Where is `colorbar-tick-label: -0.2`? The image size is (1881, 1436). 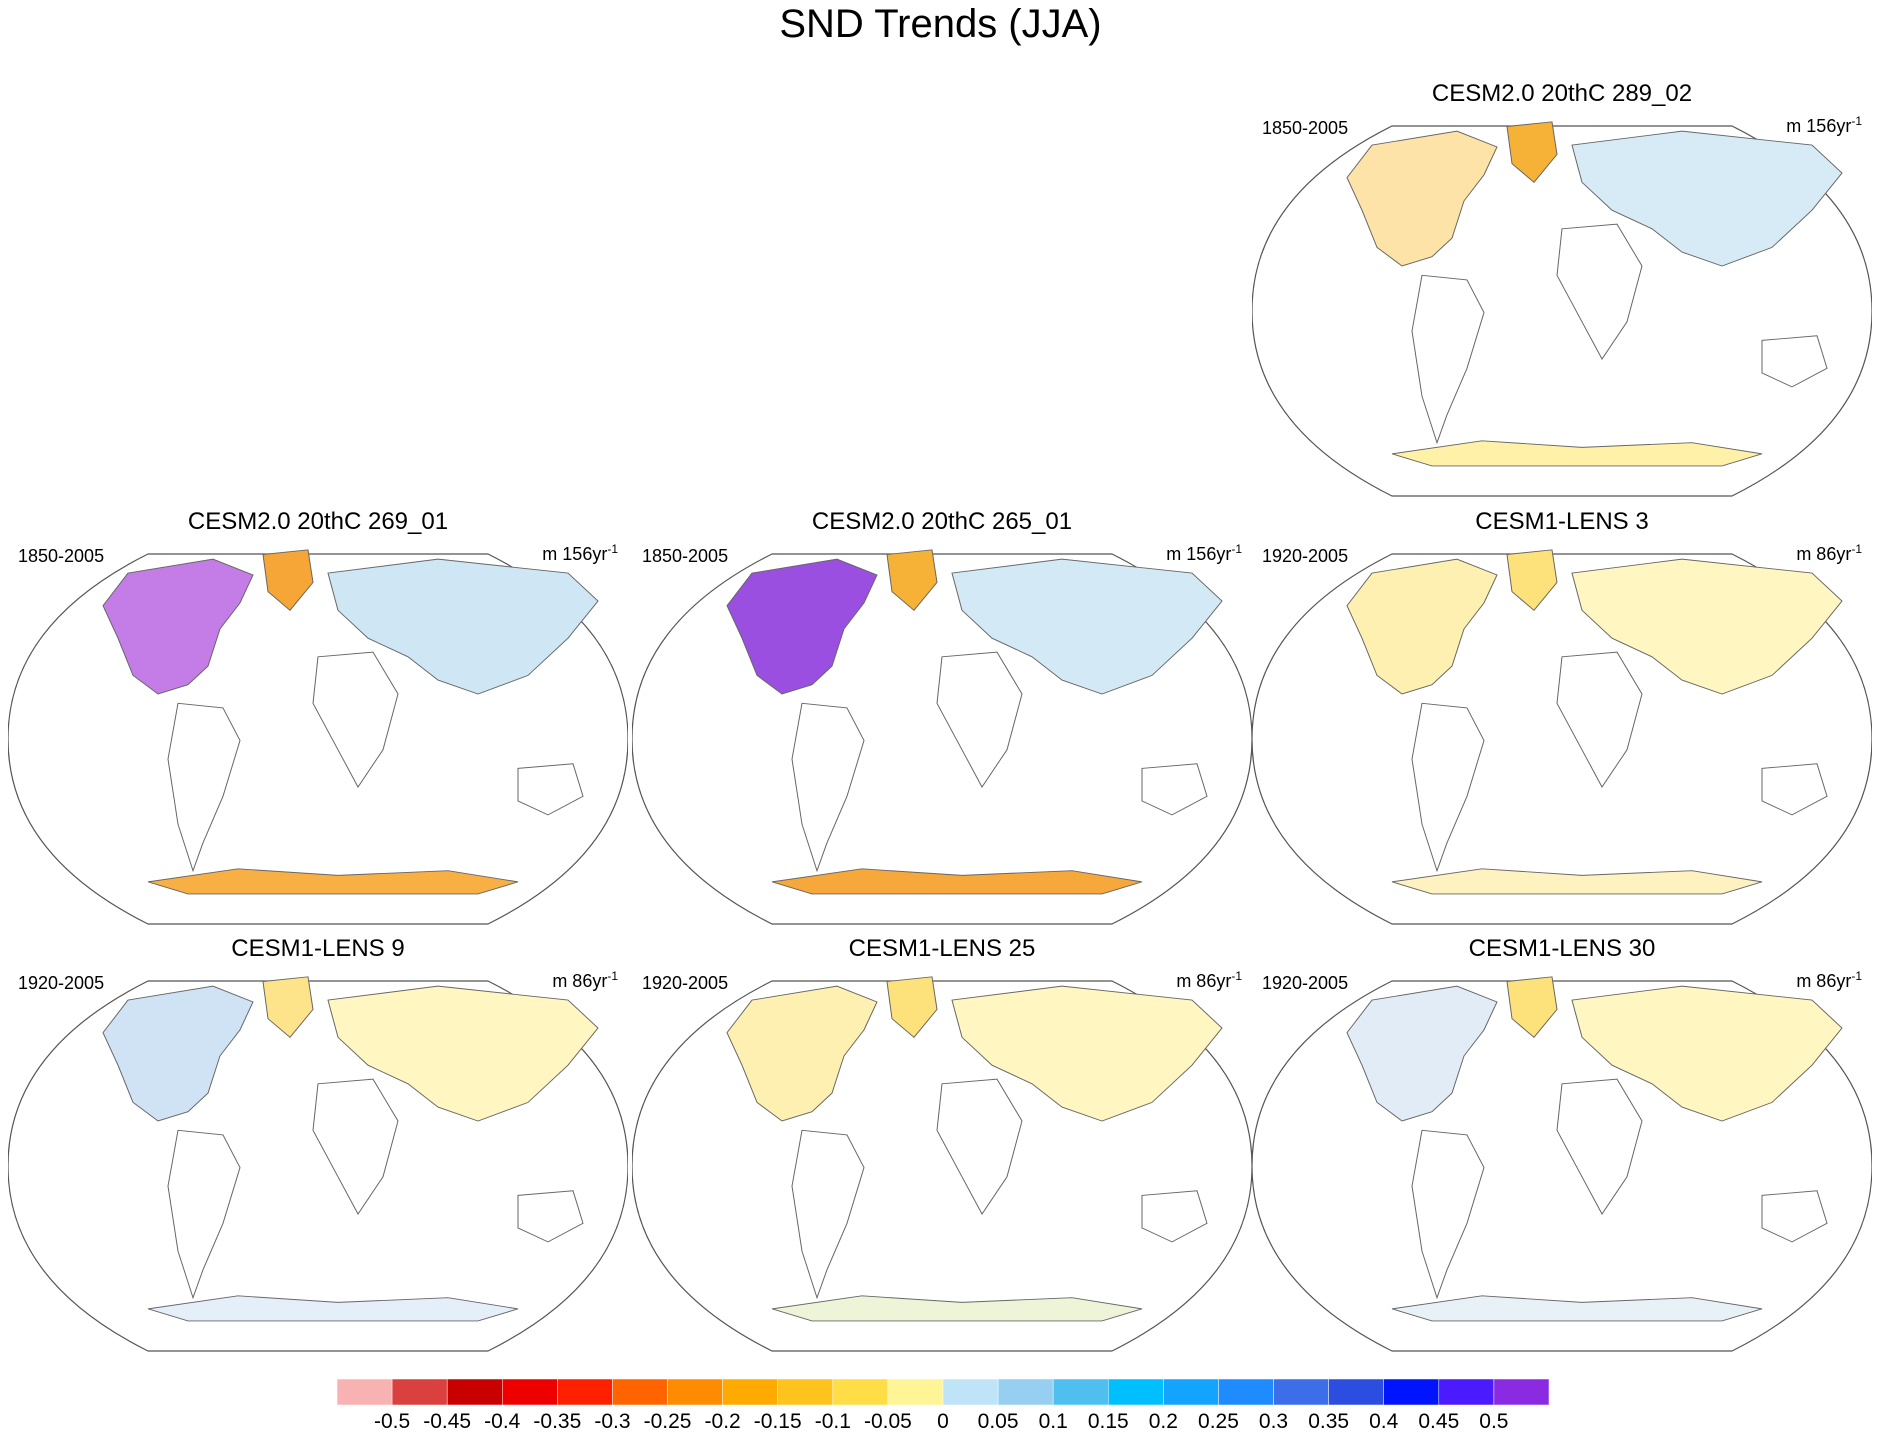 colorbar-tick-label: -0.2 is located at coordinates (722, 1421).